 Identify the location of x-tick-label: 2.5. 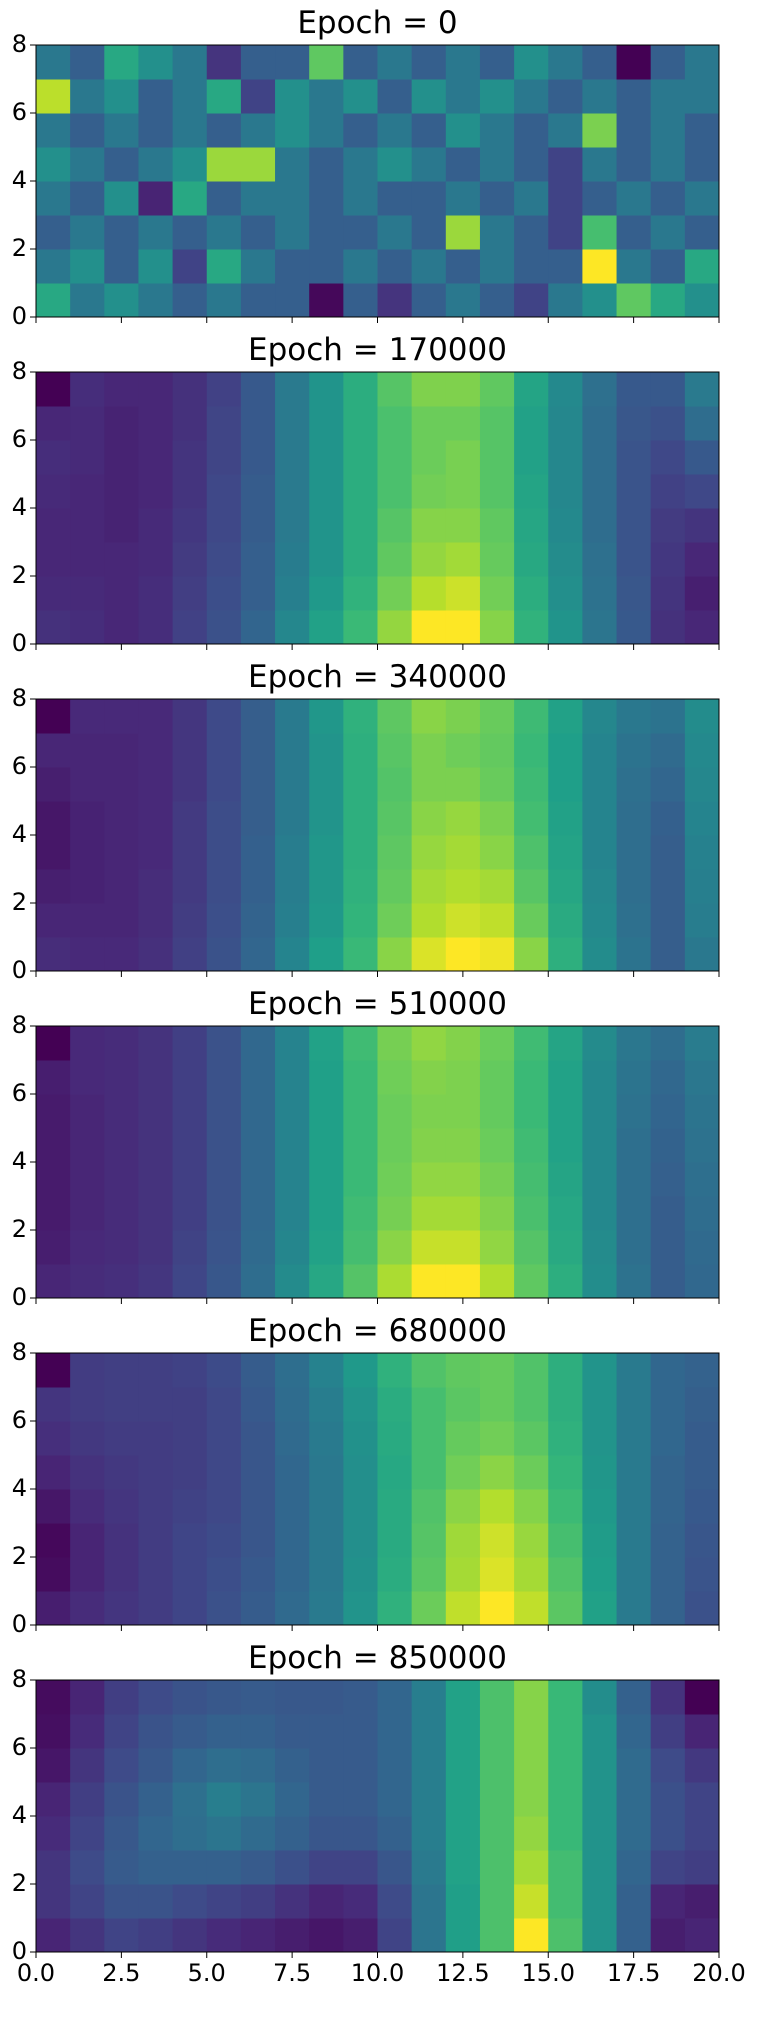
(121, 1973).